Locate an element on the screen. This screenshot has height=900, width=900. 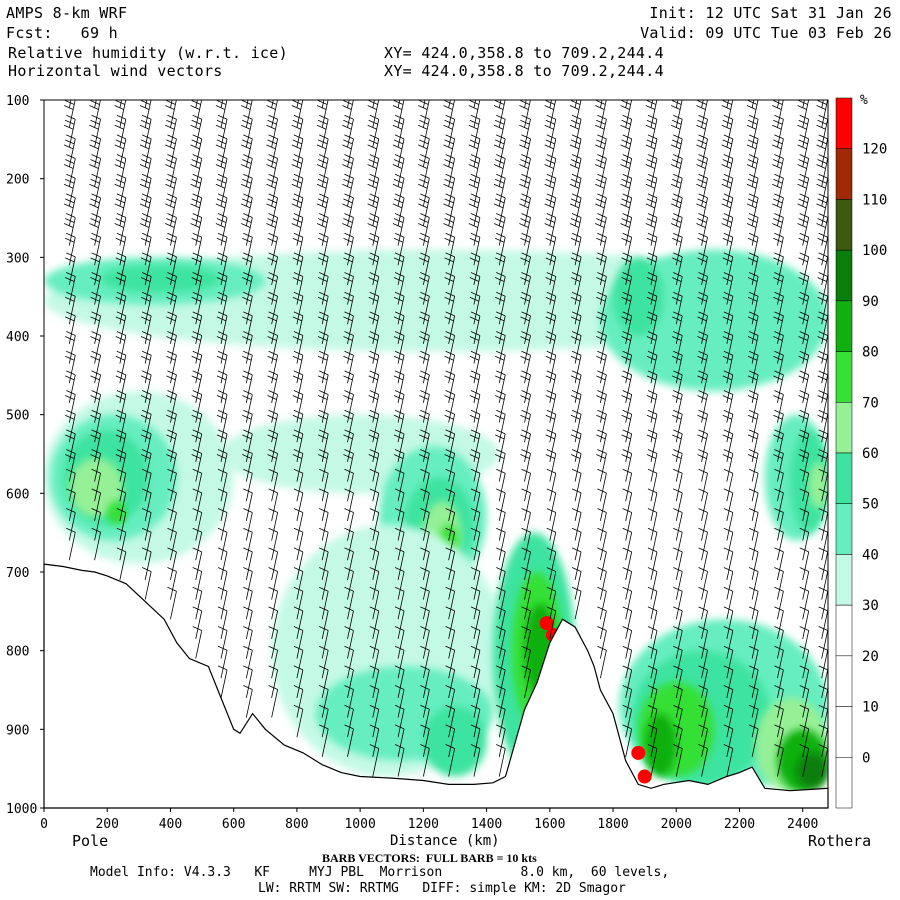
xy-line-2: XY= 424.0,358.8 to 709.2,244.4 is located at coordinates (524, 71).